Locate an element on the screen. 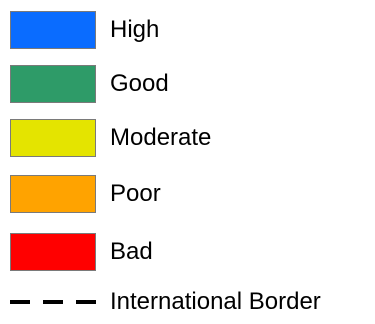 This screenshot has width=375, height=324. legend-swatch-bad is located at coordinates (53, 252).